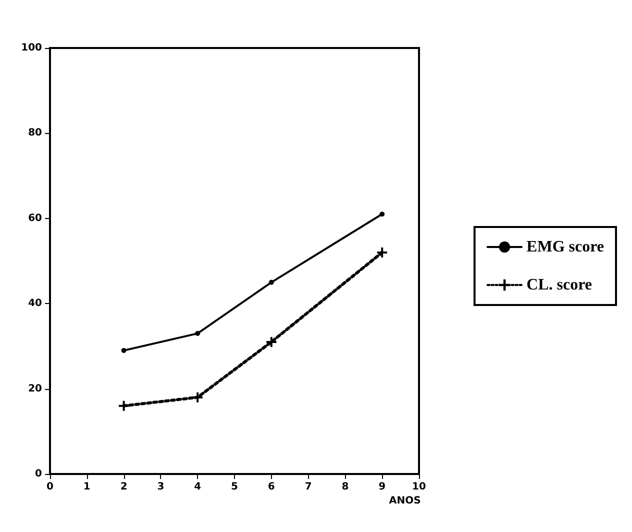  What do you see at coordinates (405, 501) in the screenshot?
I see `x-axis-title: ANOS` at bounding box center [405, 501].